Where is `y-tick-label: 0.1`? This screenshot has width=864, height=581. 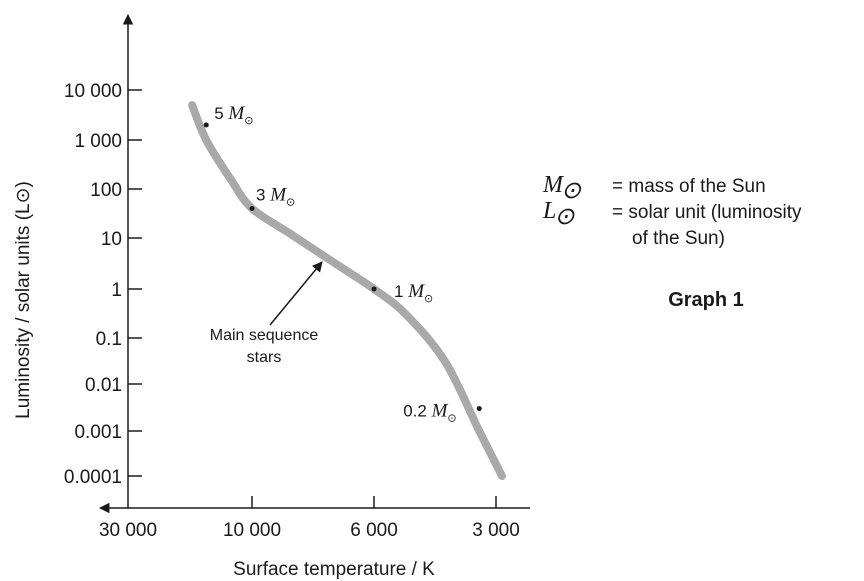 y-tick-label: 0.1 is located at coordinates (109, 339).